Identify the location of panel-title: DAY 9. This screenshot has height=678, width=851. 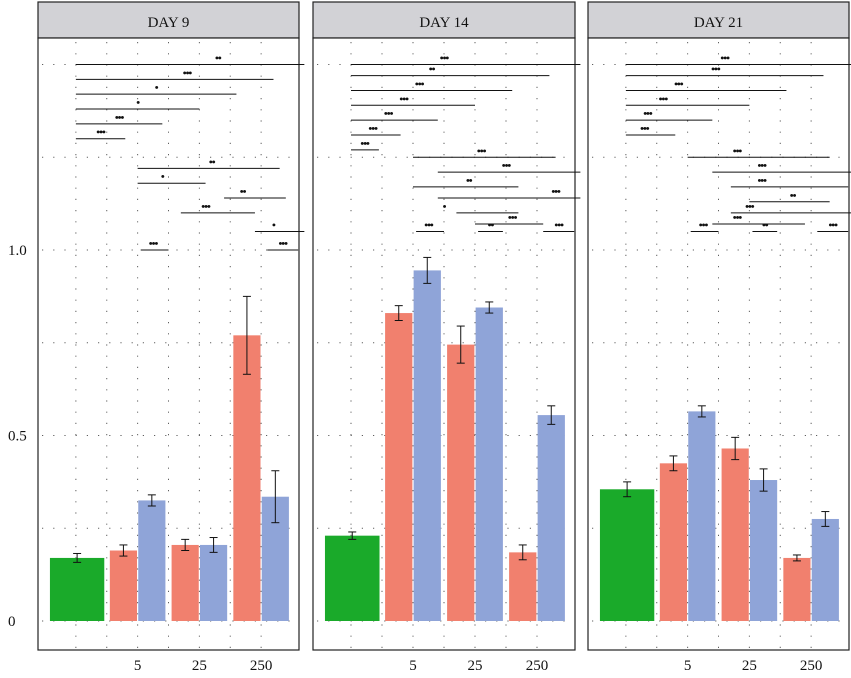
(169, 23).